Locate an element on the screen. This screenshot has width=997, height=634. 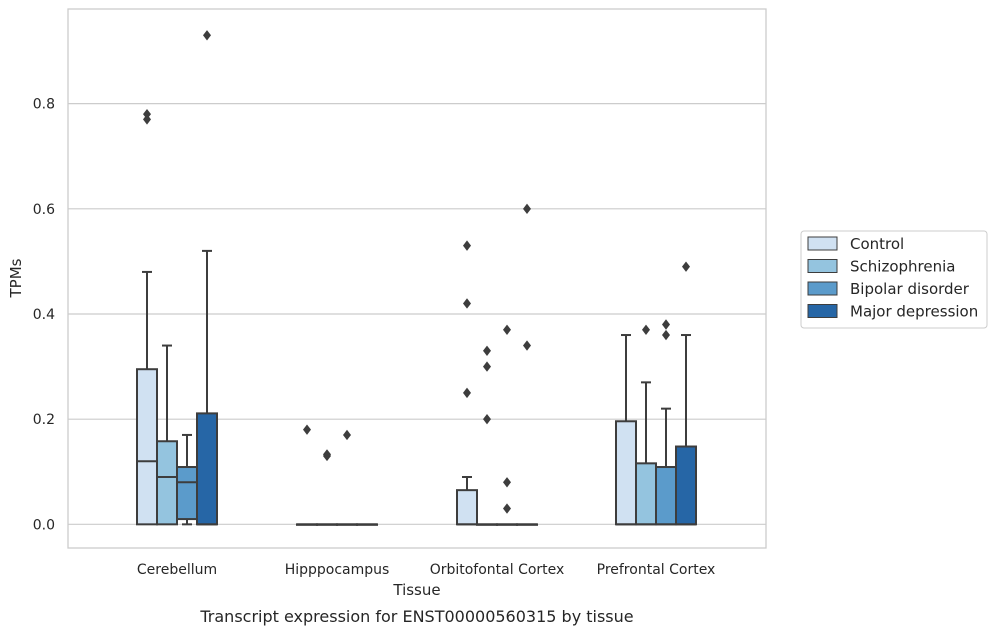
legend-label: Control is located at coordinates (877, 244).